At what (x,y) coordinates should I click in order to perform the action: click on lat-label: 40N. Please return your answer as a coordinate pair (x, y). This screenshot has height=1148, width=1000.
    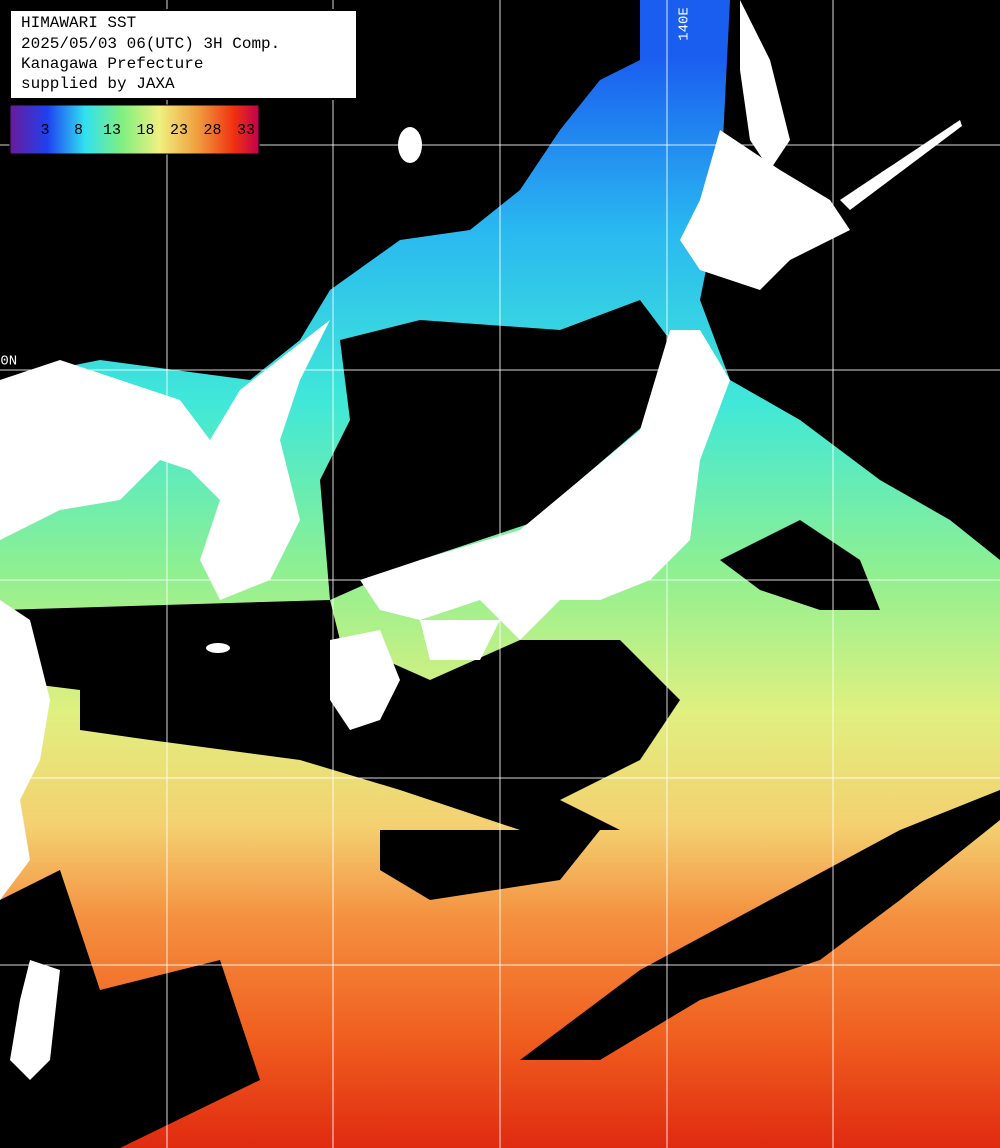
    Looking at the image, I should click on (8, 362).